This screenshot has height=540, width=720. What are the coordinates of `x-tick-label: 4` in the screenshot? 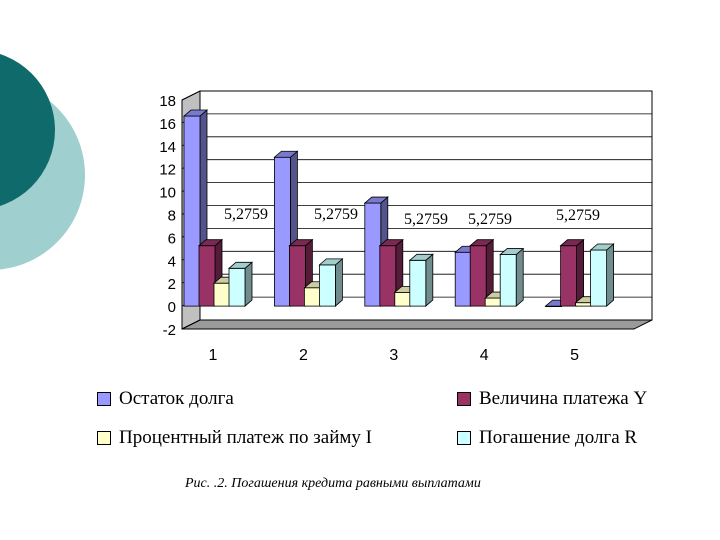 It's located at (484, 355).